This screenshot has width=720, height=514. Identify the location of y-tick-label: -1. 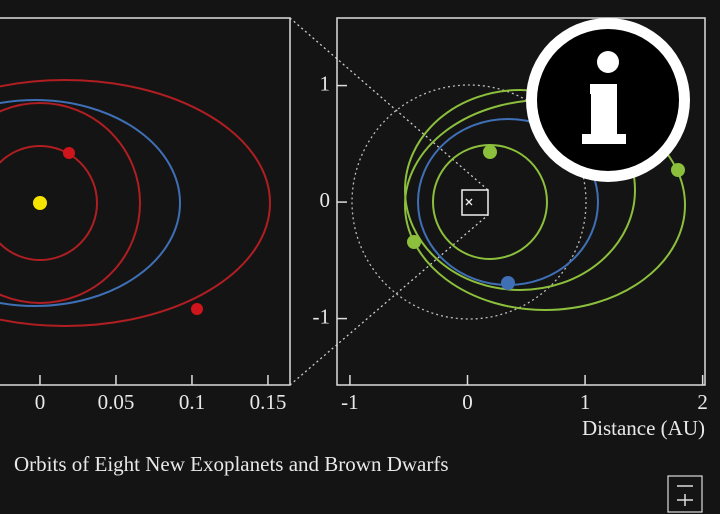
(322, 316).